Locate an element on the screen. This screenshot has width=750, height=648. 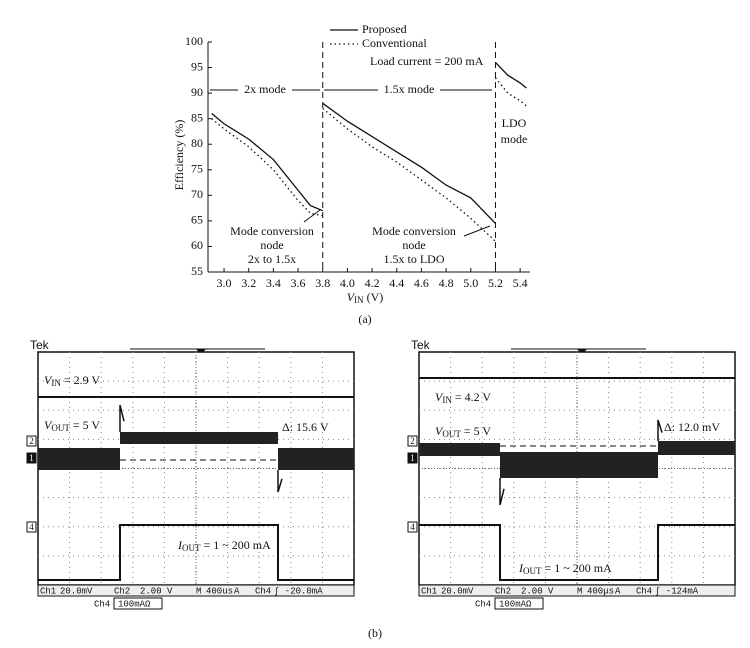
status-item: M is located at coordinates (579, 591).